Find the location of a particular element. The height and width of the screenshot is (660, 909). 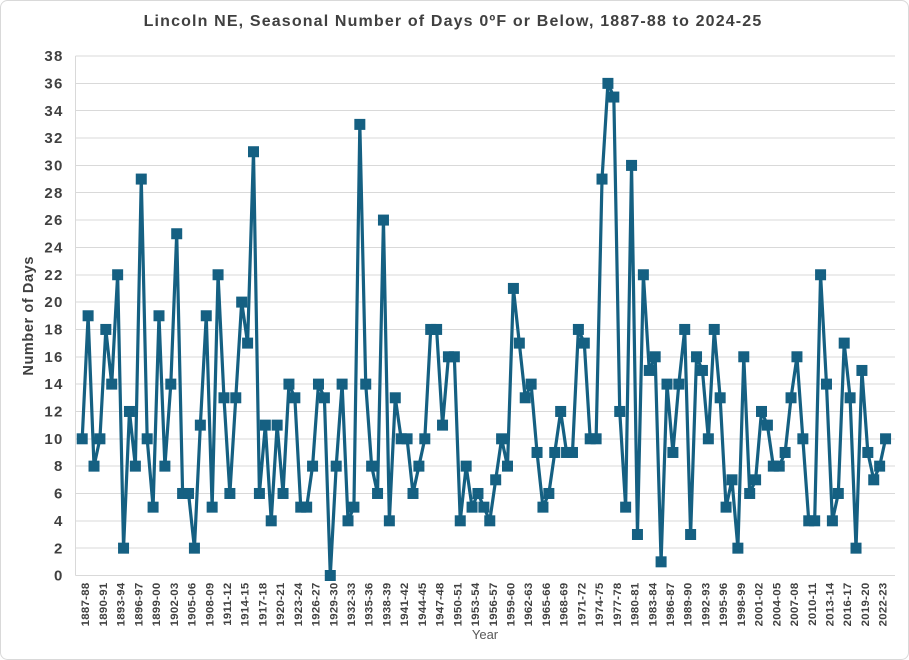

svg-text: 2001-02 is located at coordinates (760, 605).